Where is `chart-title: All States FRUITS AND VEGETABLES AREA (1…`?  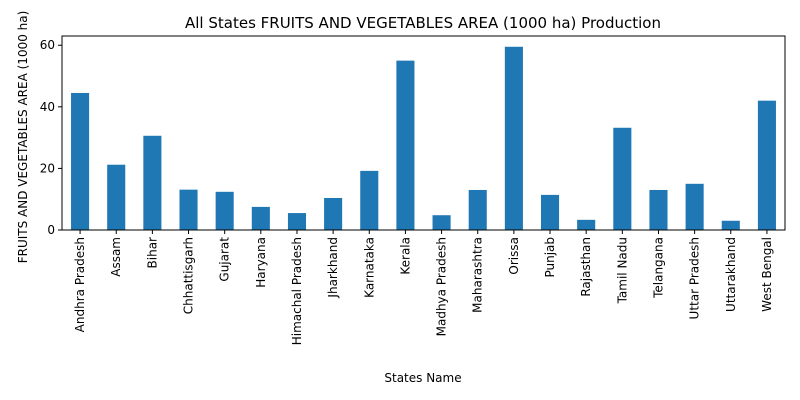 chart-title: All States FRUITS AND VEGETABLES AREA (1… is located at coordinates (423, 23).